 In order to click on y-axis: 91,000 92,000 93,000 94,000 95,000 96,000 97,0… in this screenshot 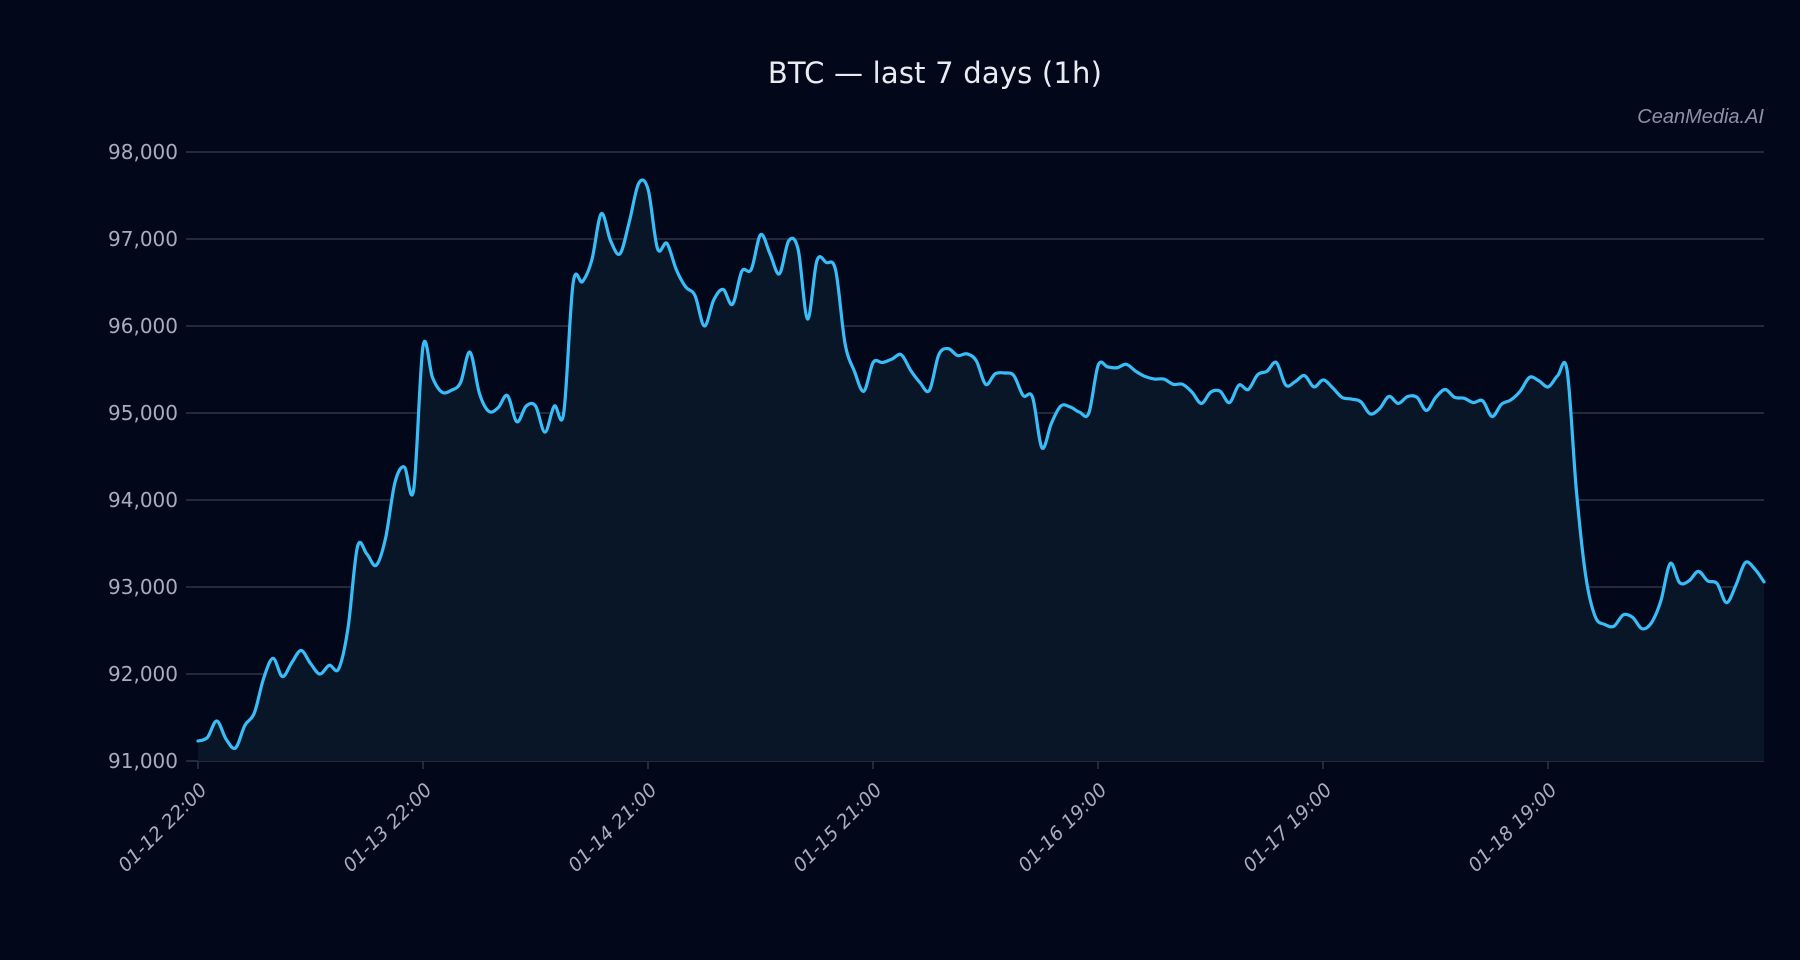, I will do `click(143, 456)`.